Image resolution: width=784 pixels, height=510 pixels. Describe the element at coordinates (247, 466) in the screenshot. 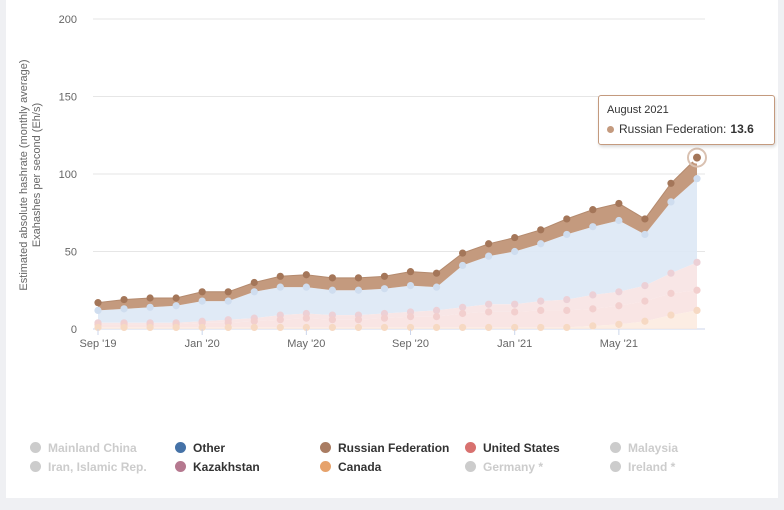

I see `legend-item-kazakhstan: Kazakhstan` at that location.